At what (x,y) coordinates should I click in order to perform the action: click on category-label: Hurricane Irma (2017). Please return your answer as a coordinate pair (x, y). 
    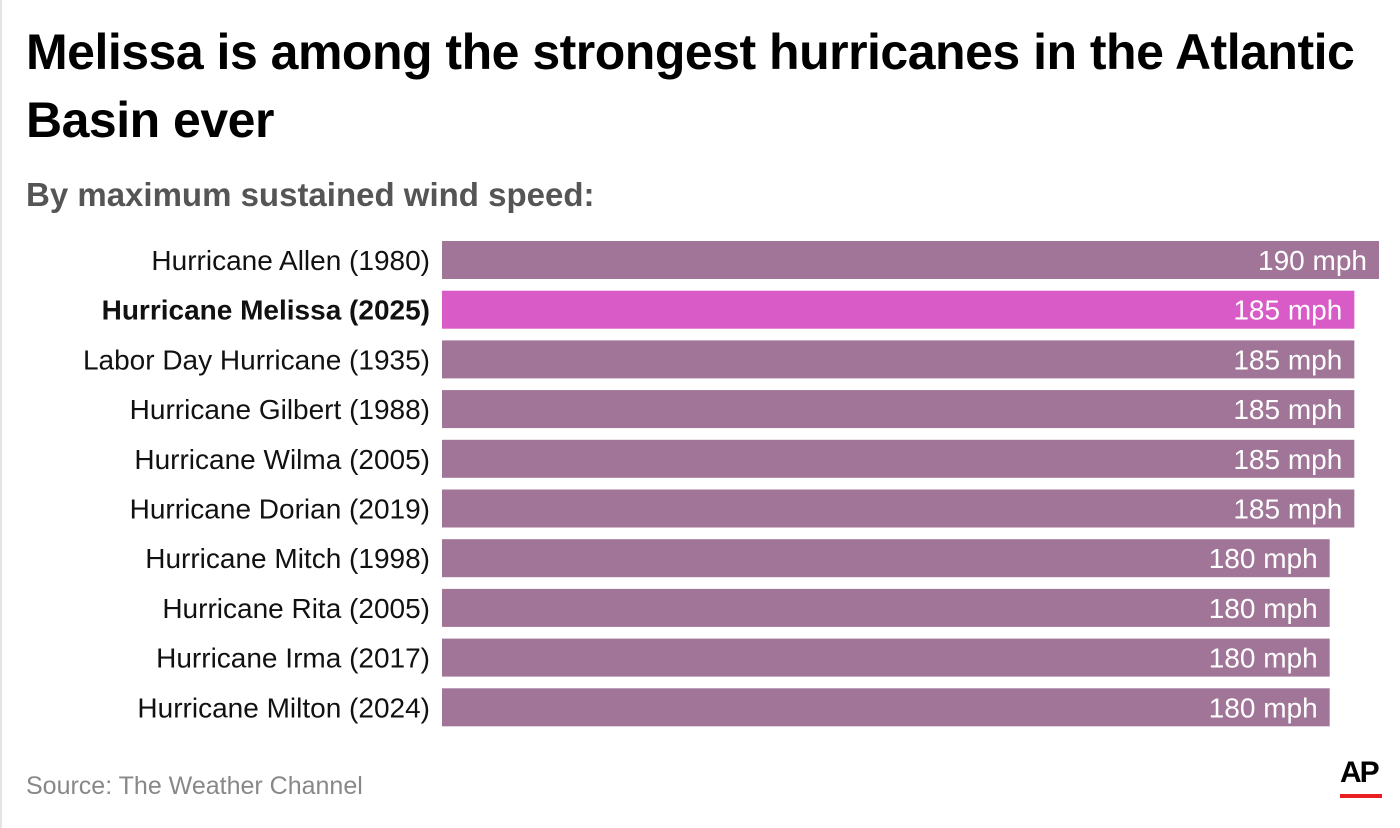
    Looking at the image, I should click on (293, 658).